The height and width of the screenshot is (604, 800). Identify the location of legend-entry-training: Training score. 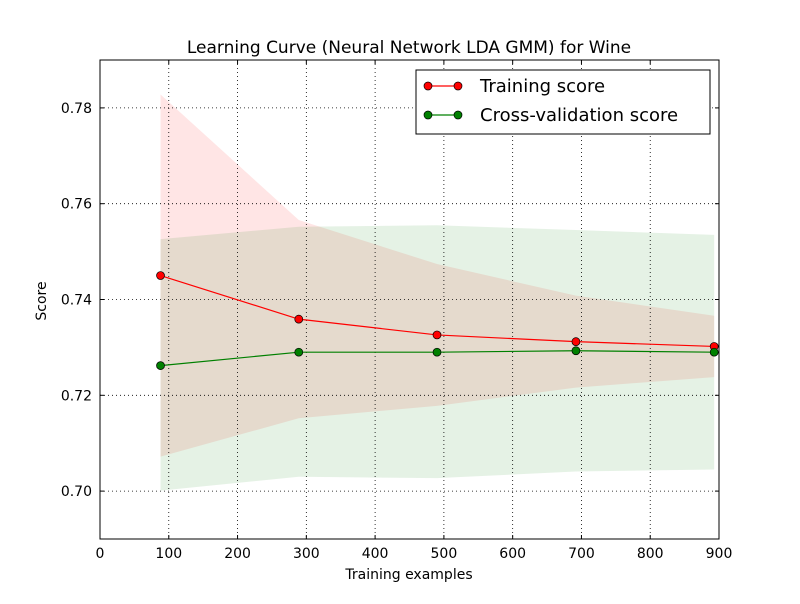
(514, 86).